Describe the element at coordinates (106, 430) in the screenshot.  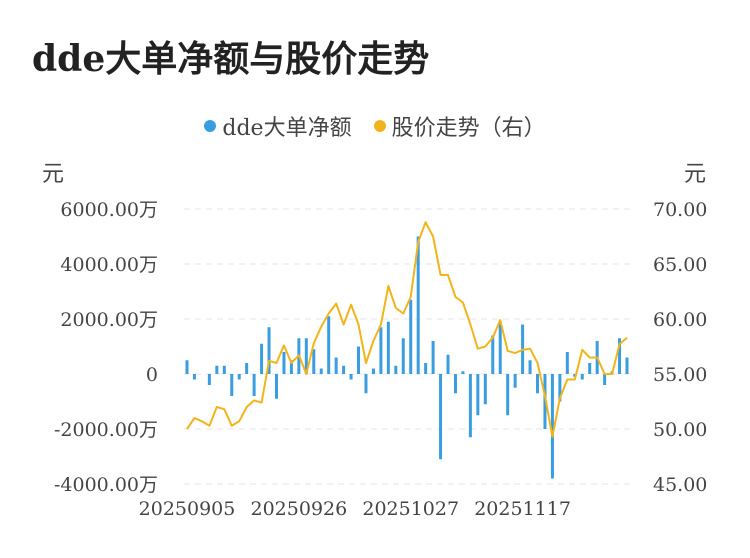
I see `left-tick-label: -2000.00万` at that location.